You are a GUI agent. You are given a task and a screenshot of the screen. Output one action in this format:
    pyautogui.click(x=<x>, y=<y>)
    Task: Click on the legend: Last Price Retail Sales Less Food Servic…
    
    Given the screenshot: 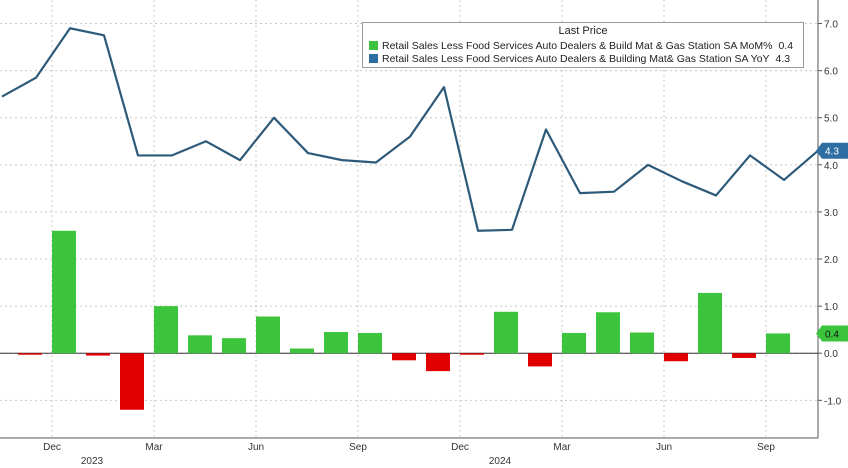 What is the action you would take?
    pyautogui.click(x=583, y=45)
    